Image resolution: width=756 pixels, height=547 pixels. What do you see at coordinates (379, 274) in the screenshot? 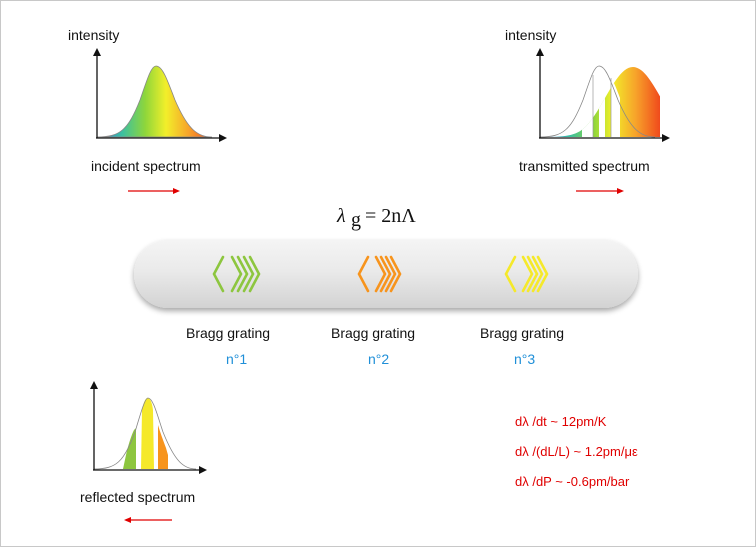
I see `bragg-grating-2-marker` at bounding box center [379, 274].